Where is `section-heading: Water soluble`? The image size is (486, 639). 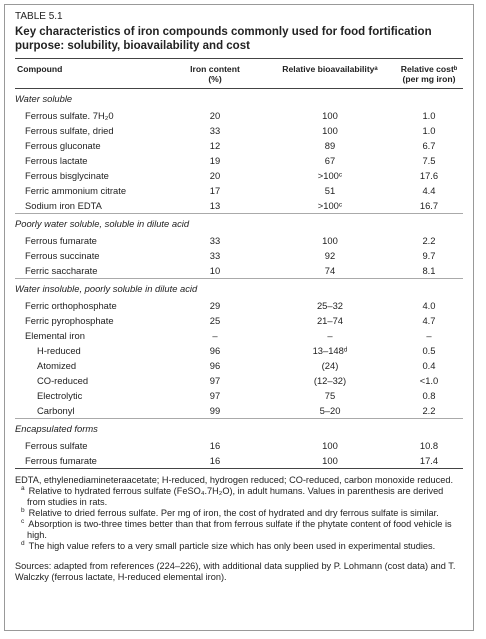 section-heading: Water soluble is located at coordinates (44, 98).